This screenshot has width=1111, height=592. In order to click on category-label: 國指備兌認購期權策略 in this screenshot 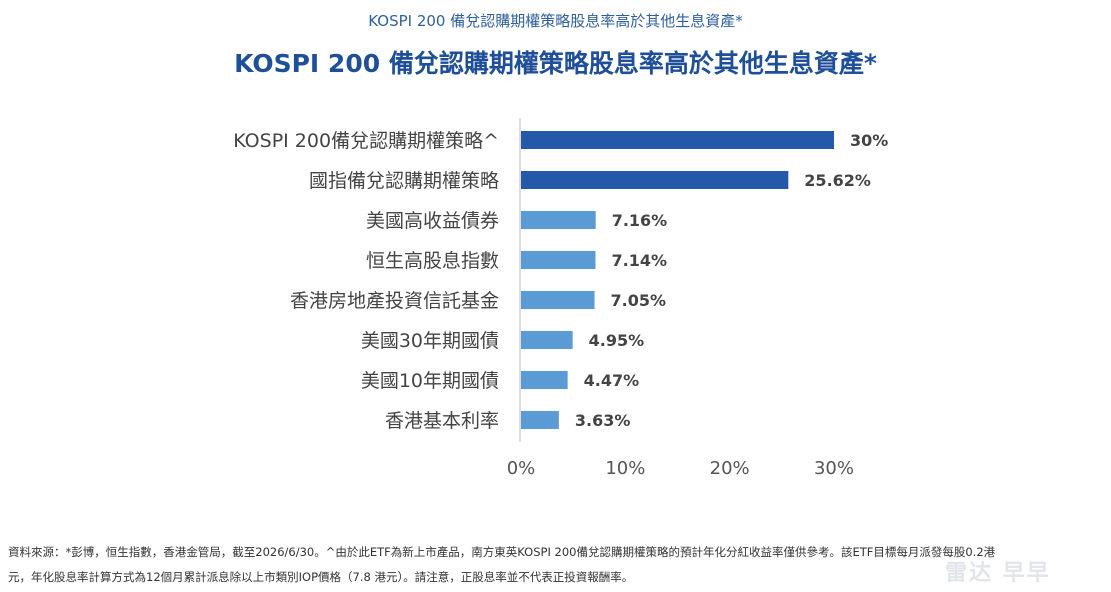, I will do `click(404, 181)`.